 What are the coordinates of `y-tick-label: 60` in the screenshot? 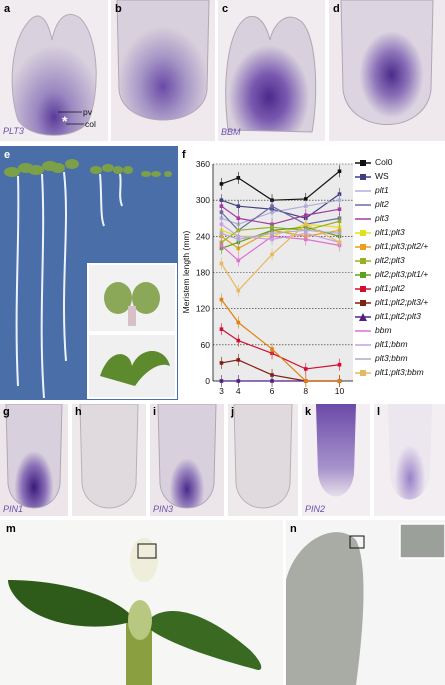 It's located at (206, 345).